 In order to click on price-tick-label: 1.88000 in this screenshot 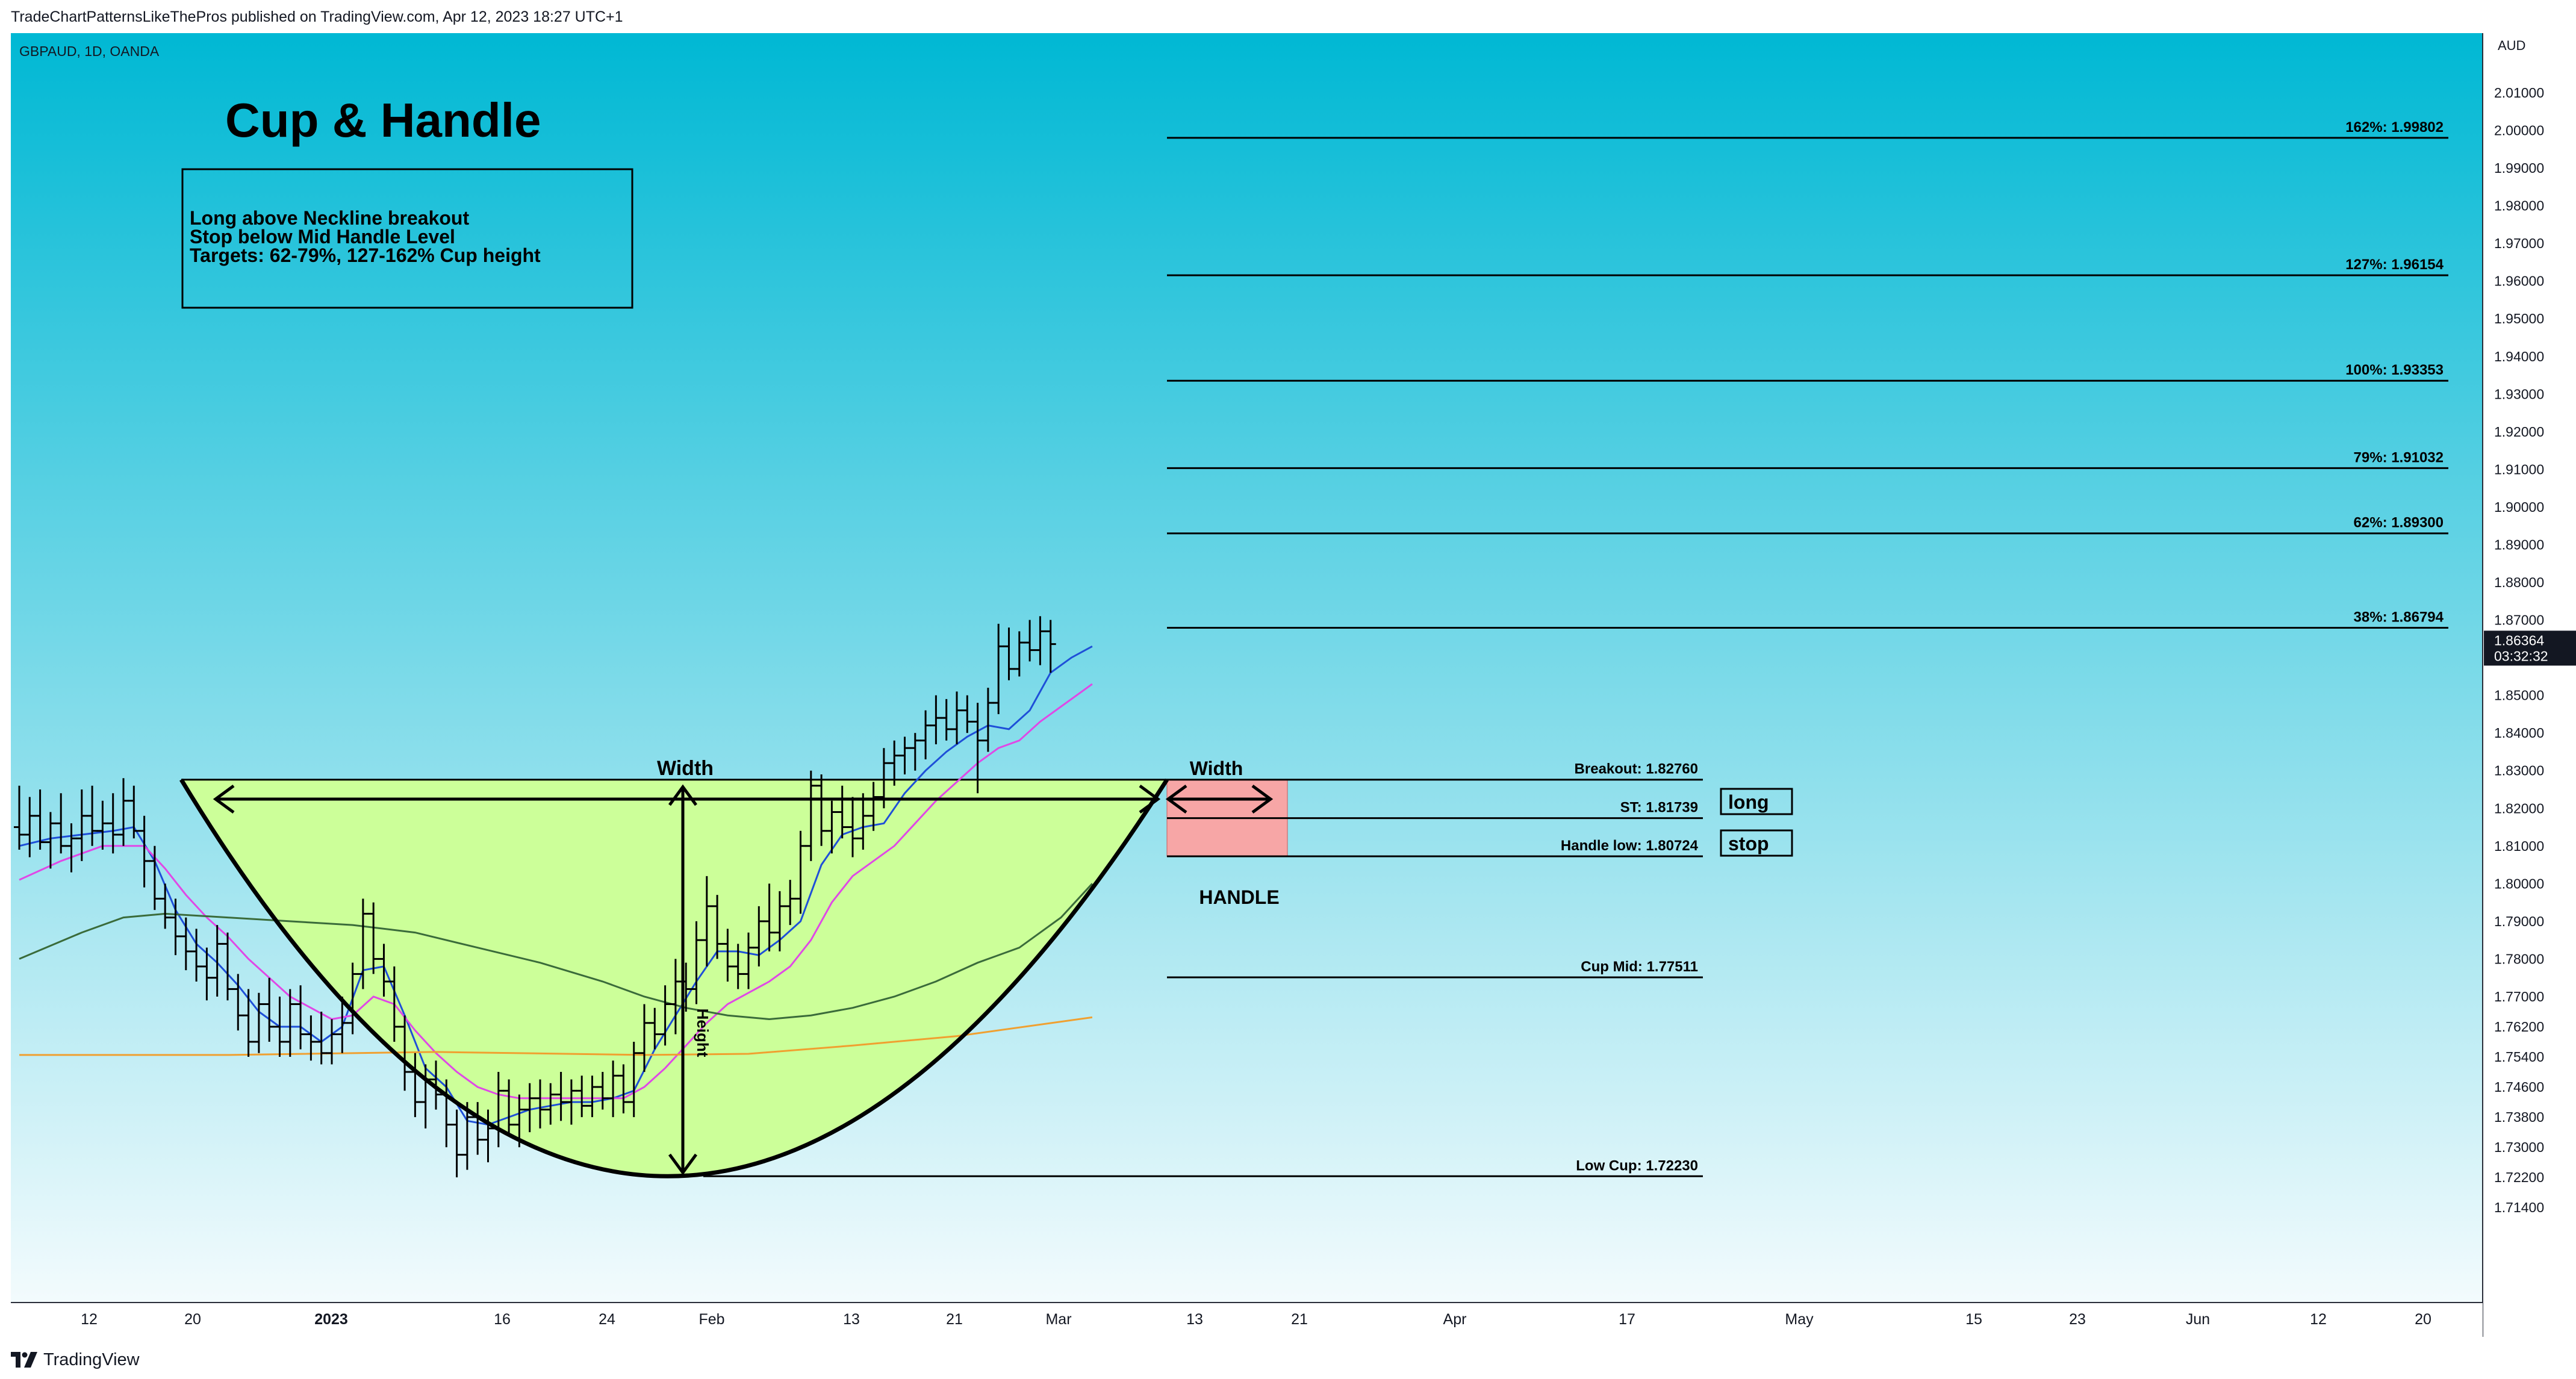, I will do `click(2519, 582)`.